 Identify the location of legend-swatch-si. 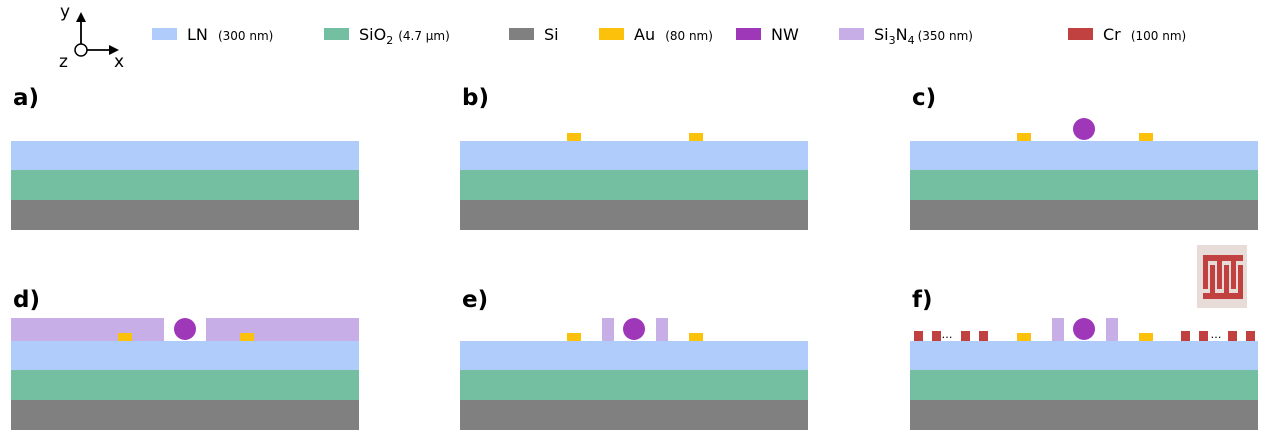
(521, 34).